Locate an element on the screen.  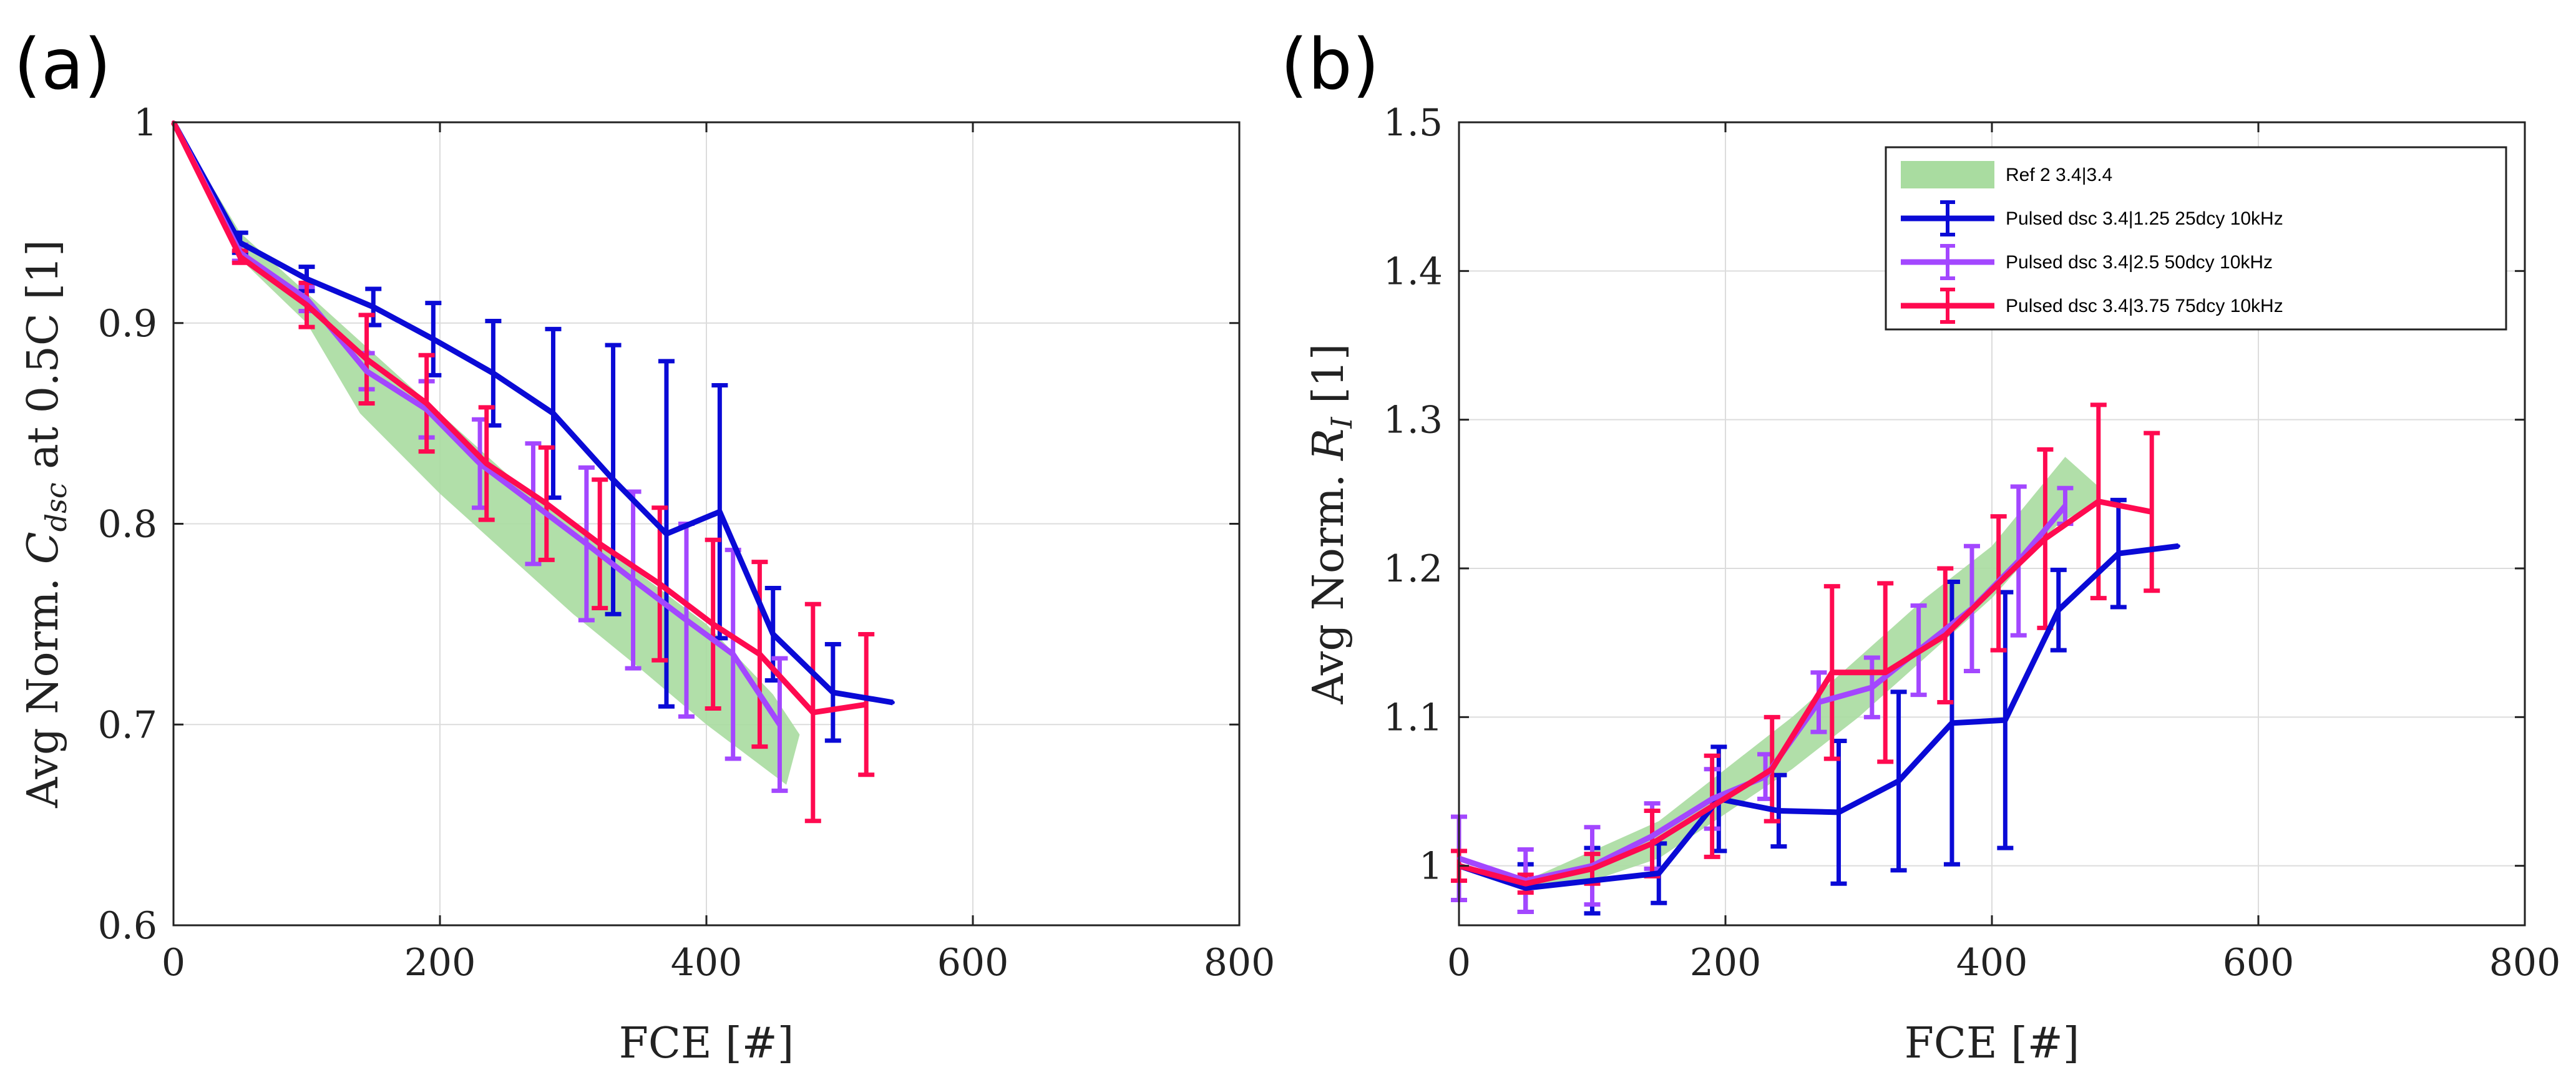
legend-label: Pulsed dsc 3.4|3.75 75dcy 10kHz is located at coordinates (2144, 306).